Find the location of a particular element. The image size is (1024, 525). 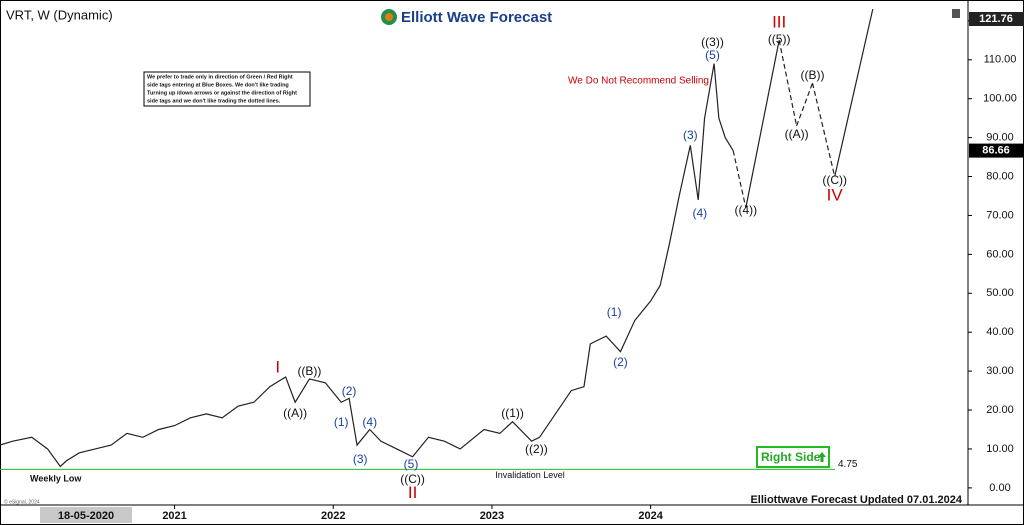

settings-icon is located at coordinates (956, 13).